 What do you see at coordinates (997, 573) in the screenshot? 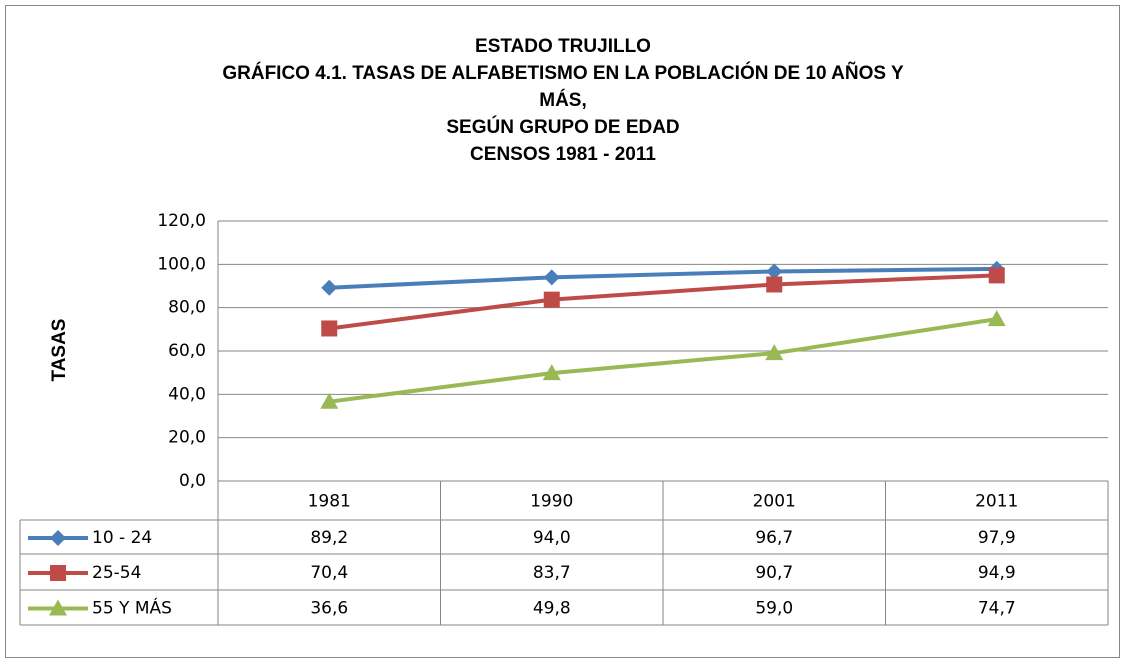
I see `table-value: 94,9` at bounding box center [997, 573].